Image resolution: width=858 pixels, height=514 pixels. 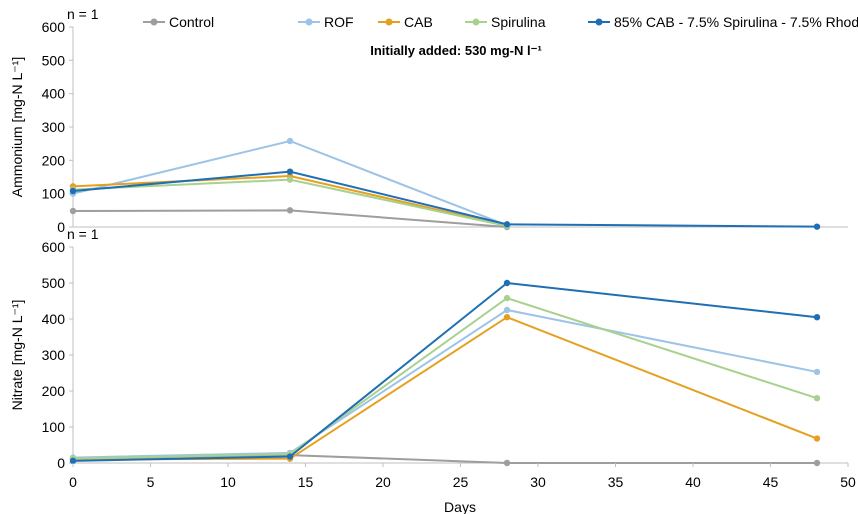 What do you see at coordinates (616, 482) in the screenshot?
I see `x-tick-label: 35` at bounding box center [616, 482].